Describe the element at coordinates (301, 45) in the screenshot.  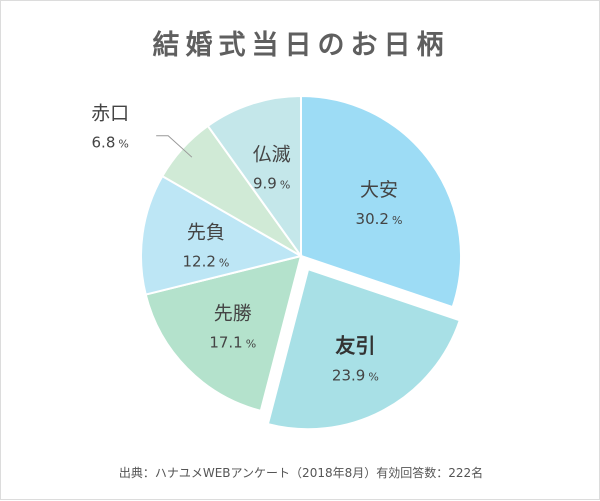
I see `chart-title: 結婚式当日のお日柄` at that location.